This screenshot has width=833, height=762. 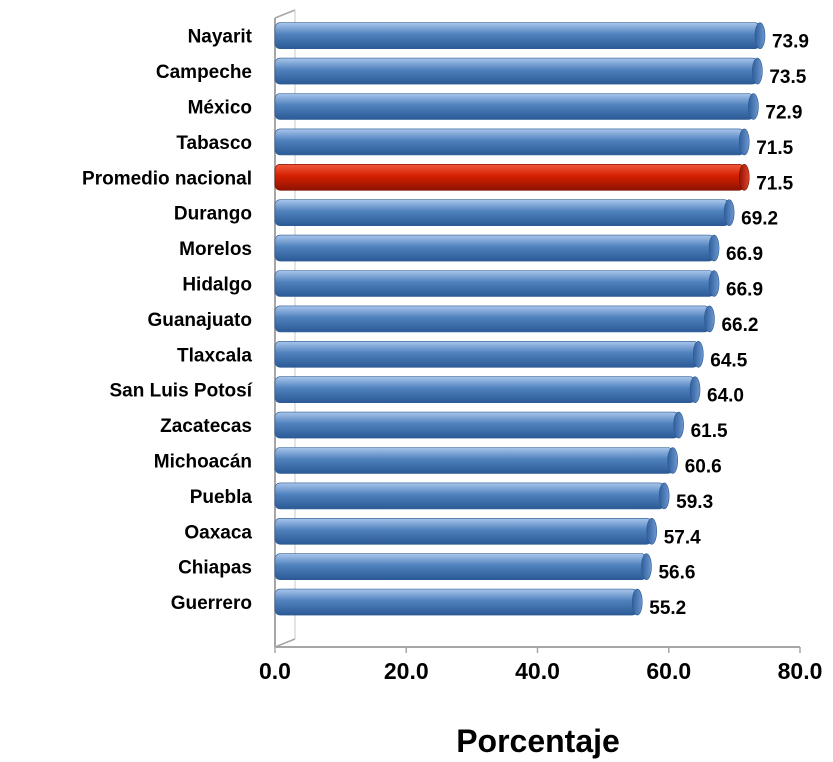 I want to click on category-label: Hidalgo, so click(x=217, y=285).